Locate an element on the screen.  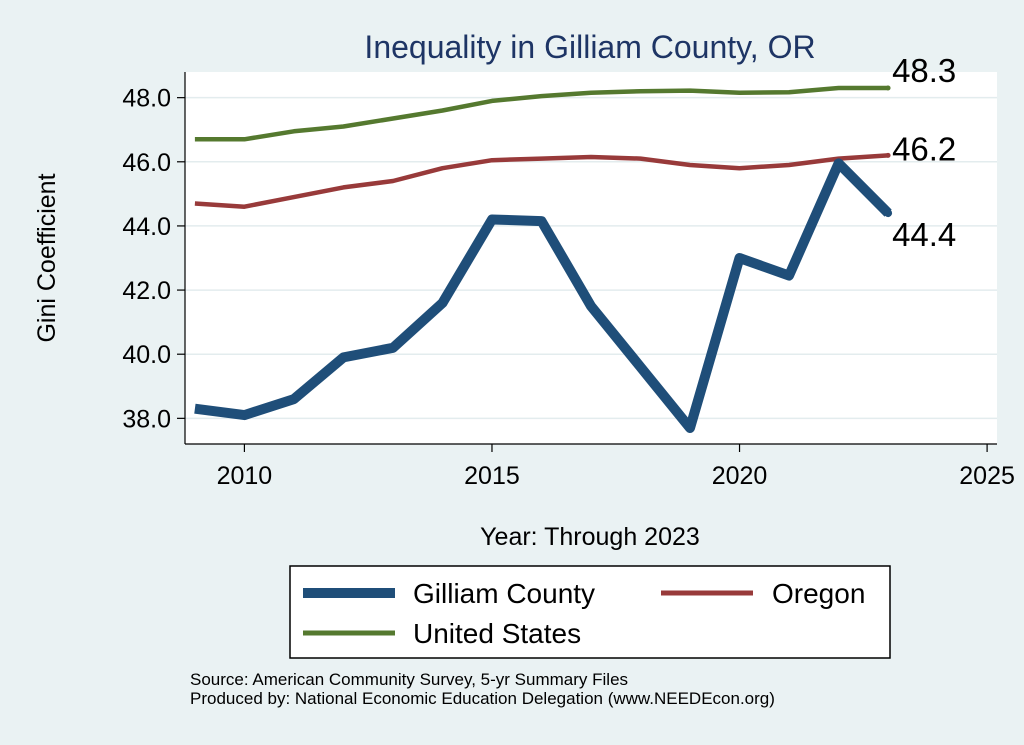
end-labels: 44.4 46.2 48.3 is located at coordinates (924, 152).